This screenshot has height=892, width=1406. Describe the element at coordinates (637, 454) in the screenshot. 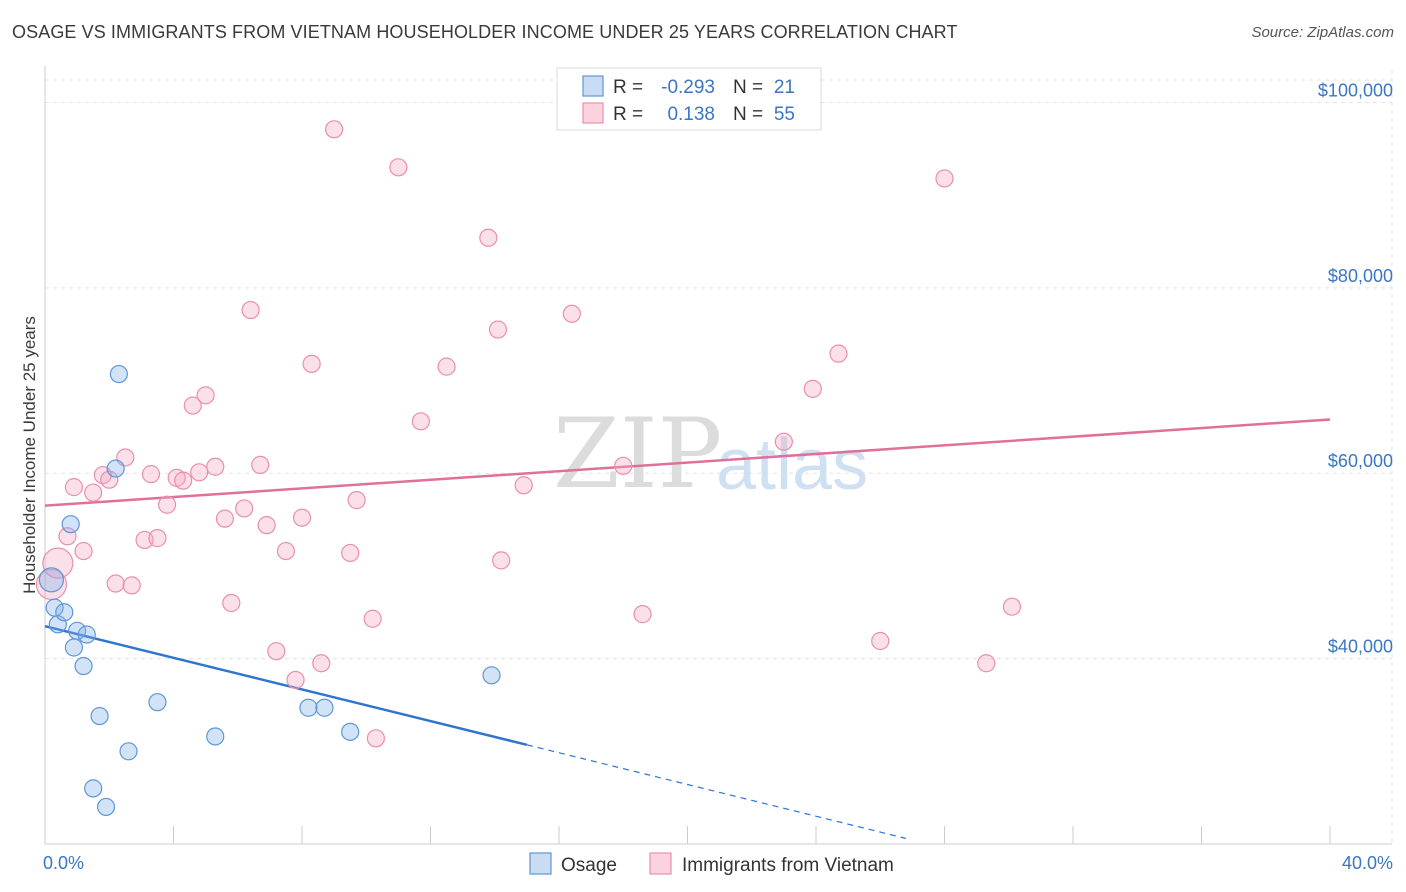

I see `watermark-zip: ZIP` at that location.